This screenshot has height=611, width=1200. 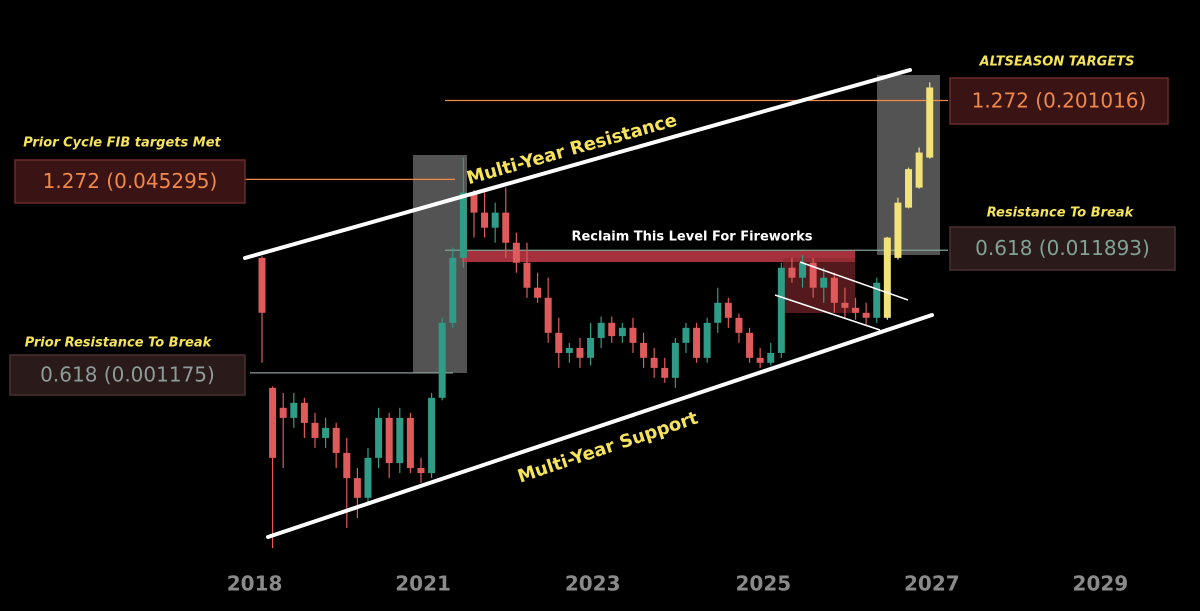 What do you see at coordinates (658, 256) in the screenshot?
I see `reclaim-band` at bounding box center [658, 256].